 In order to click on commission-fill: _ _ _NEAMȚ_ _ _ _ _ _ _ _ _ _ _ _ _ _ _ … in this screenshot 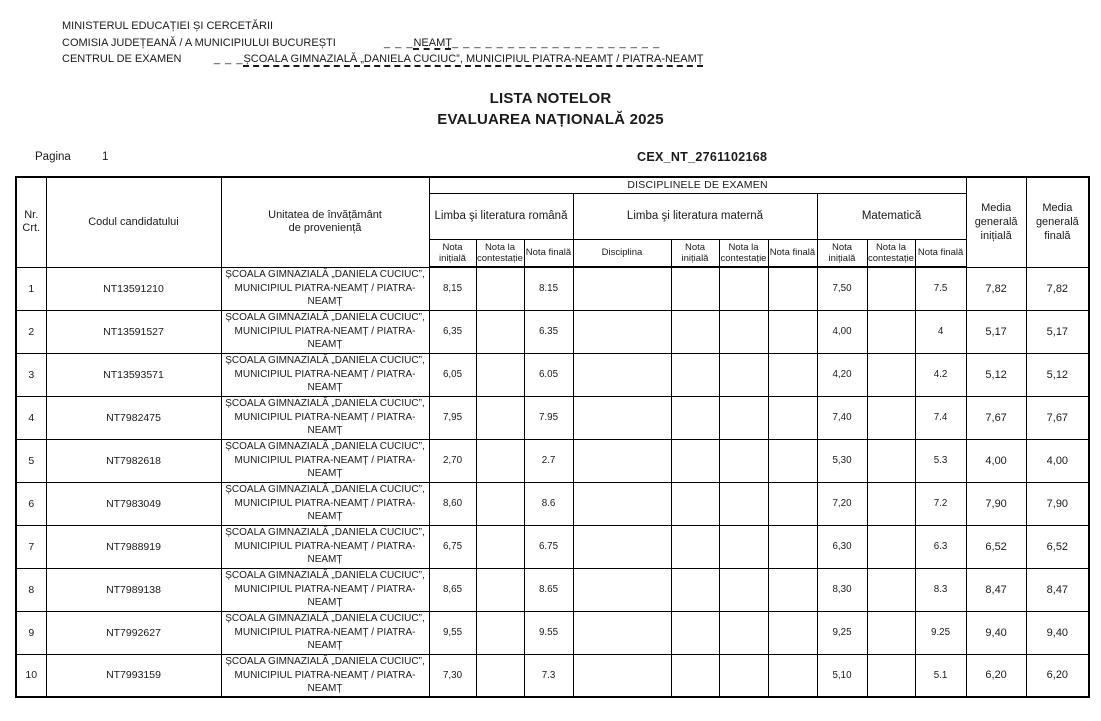, I will do `click(522, 43)`.